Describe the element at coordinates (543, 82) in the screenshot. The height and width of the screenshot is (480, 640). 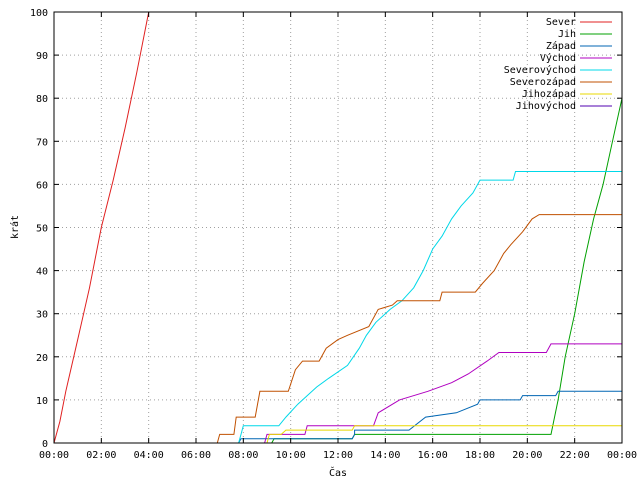
I see `legend-label: Severozápad` at that location.